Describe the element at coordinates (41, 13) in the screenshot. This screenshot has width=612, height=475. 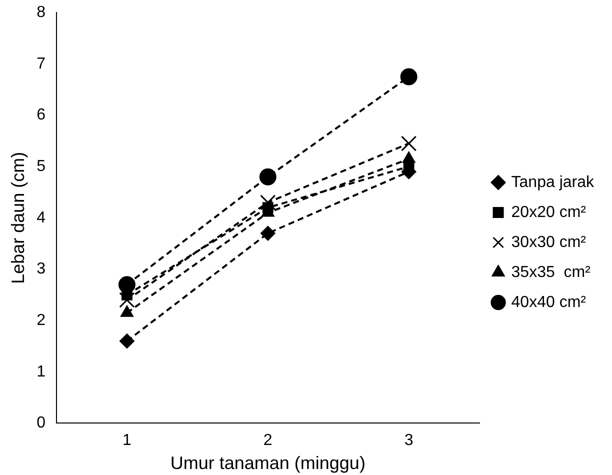
I see `y-tick-label: 8` at that location.